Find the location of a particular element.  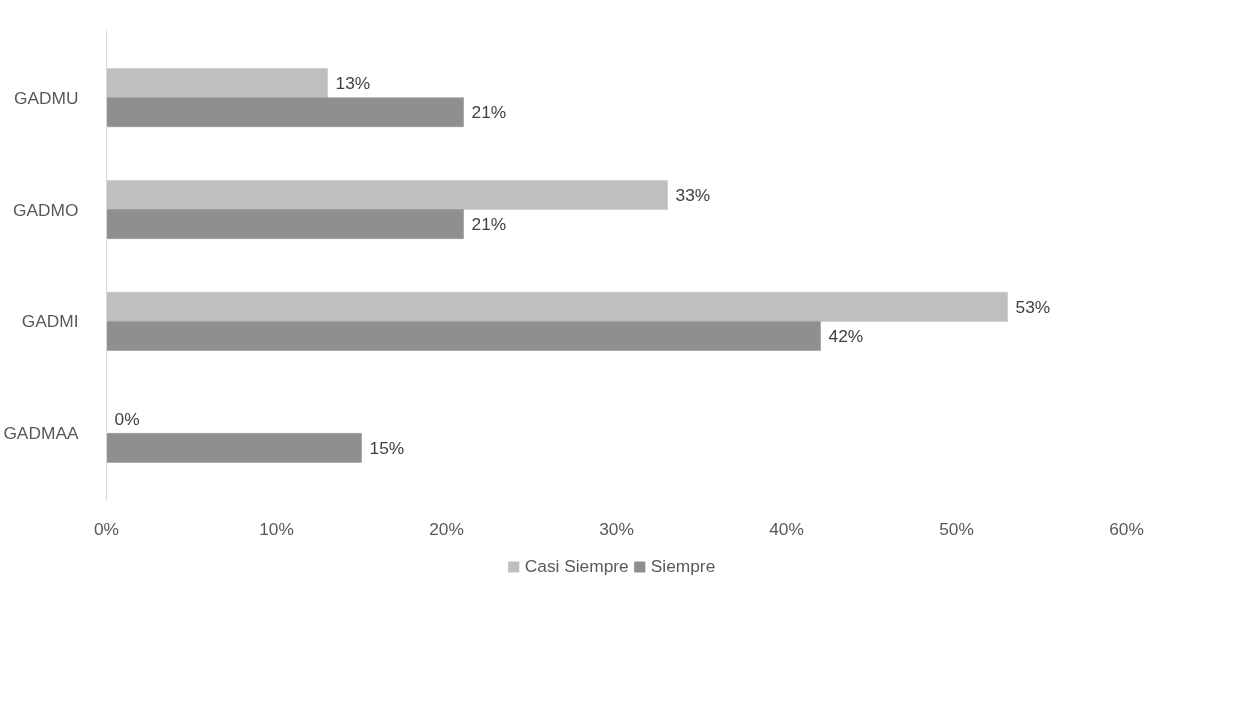

x-tick-label: 60% is located at coordinates (1126, 528).